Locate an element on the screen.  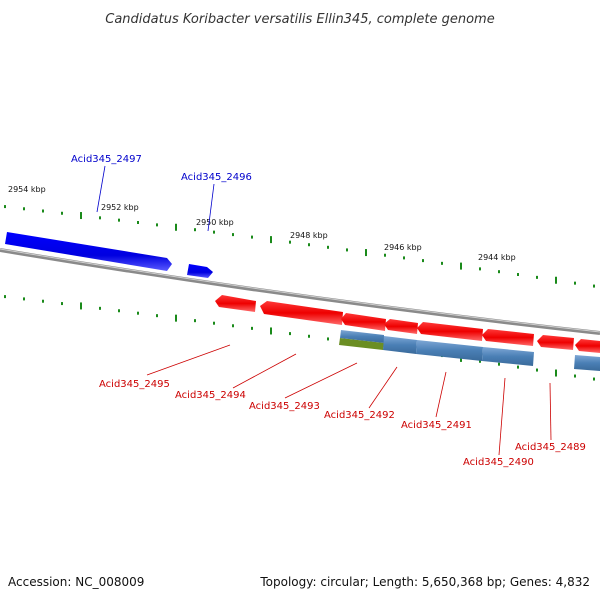
feature-track is located at coordinates (469, 350).